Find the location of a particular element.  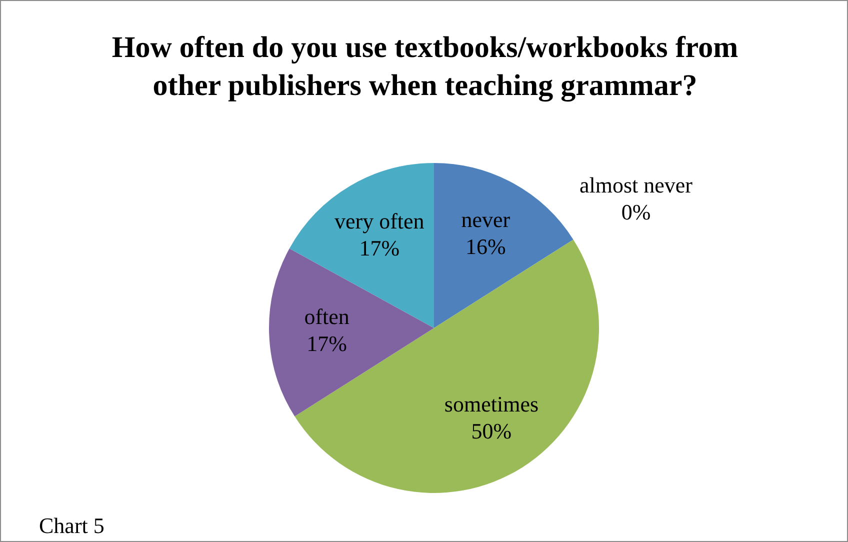

slice-label: never is located at coordinates (486, 219).